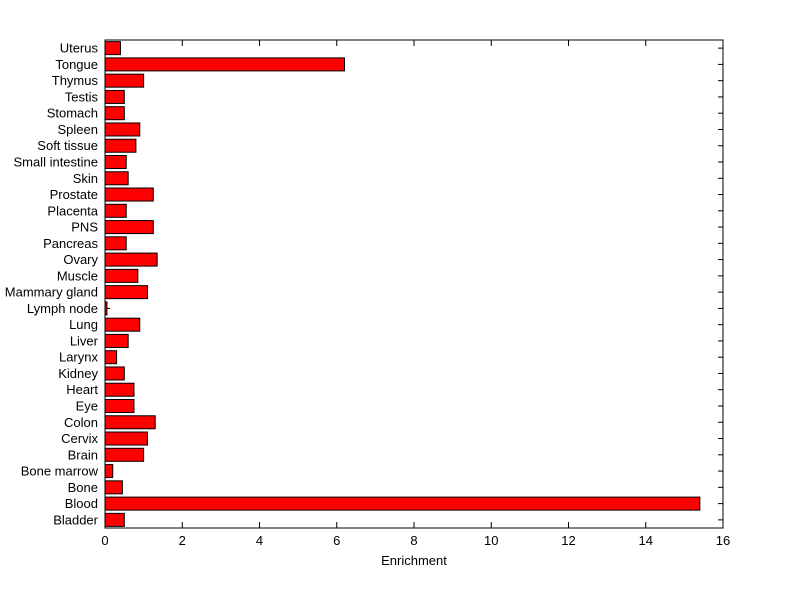  Describe the element at coordinates (75, 519) in the screenshot. I see `y-category-label: Bladder` at that location.